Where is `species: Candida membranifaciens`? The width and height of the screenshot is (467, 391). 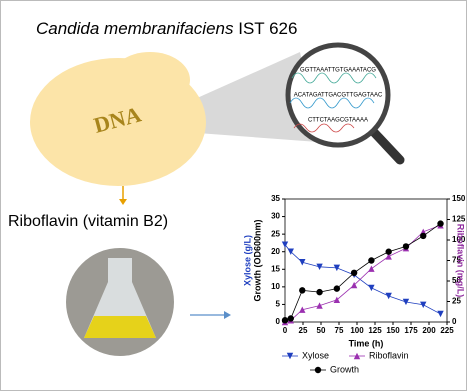 species: Candida membranifaciens is located at coordinates (135, 28).